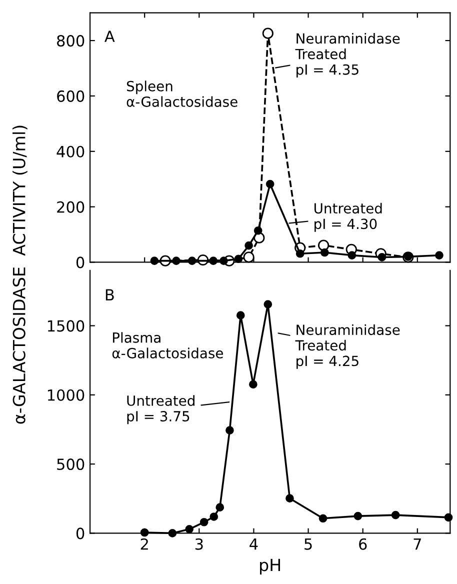 Image resolution: width=457 pixels, height=584 pixels. What do you see at coordinates (270, 566) in the screenshot?
I see `x-axis-title: pH` at bounding box center [270, 566].